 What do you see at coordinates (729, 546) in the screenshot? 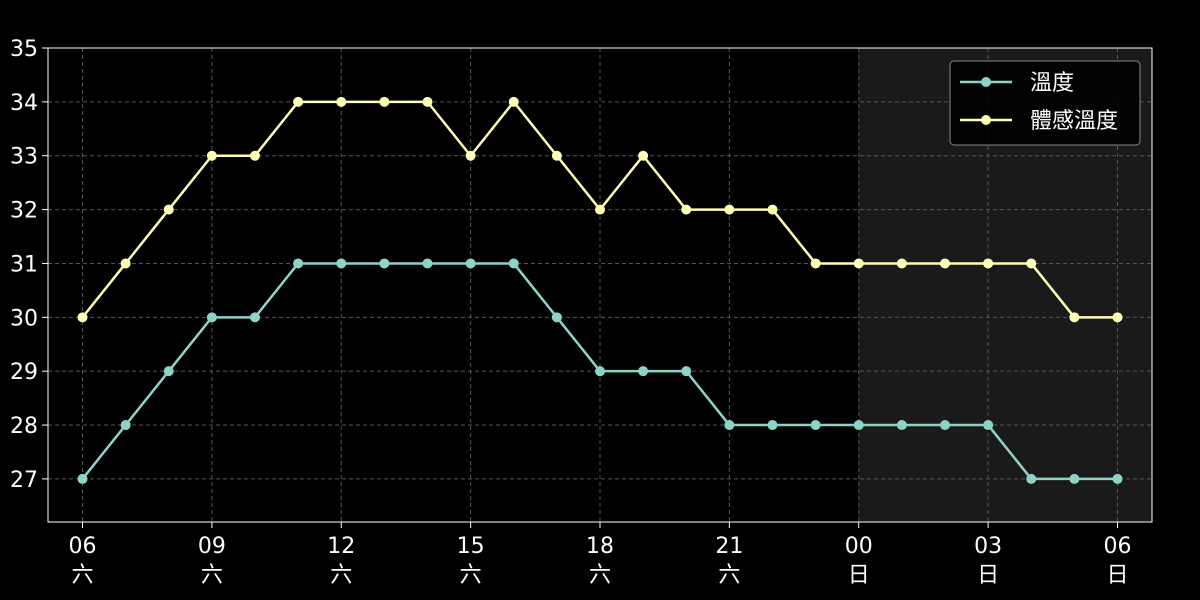
I see `x-tick-label-time: 21` at bounding box center [729, 546].